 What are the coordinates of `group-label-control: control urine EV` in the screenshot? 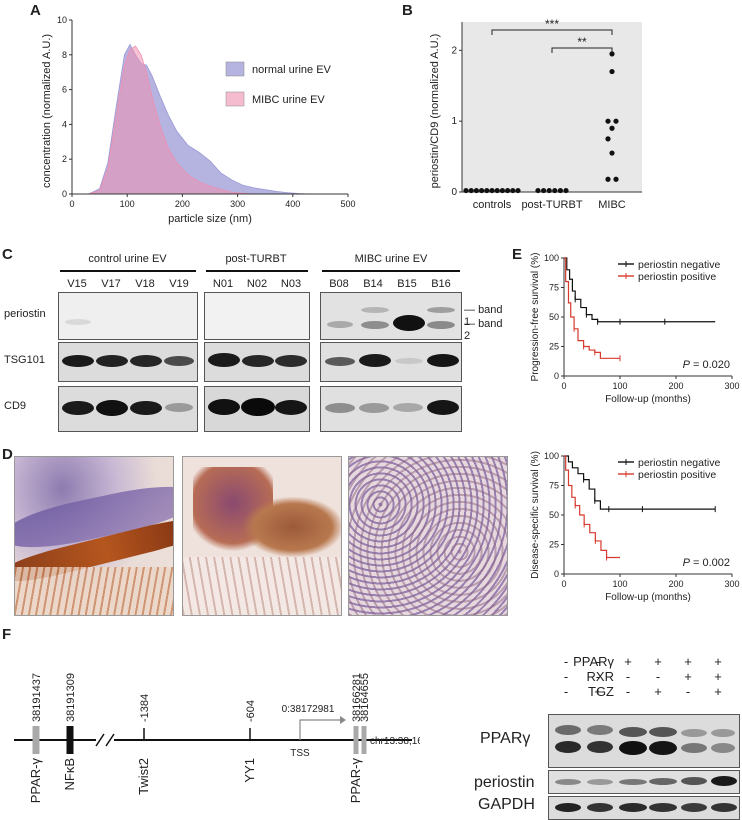 It's located at (127, 259).